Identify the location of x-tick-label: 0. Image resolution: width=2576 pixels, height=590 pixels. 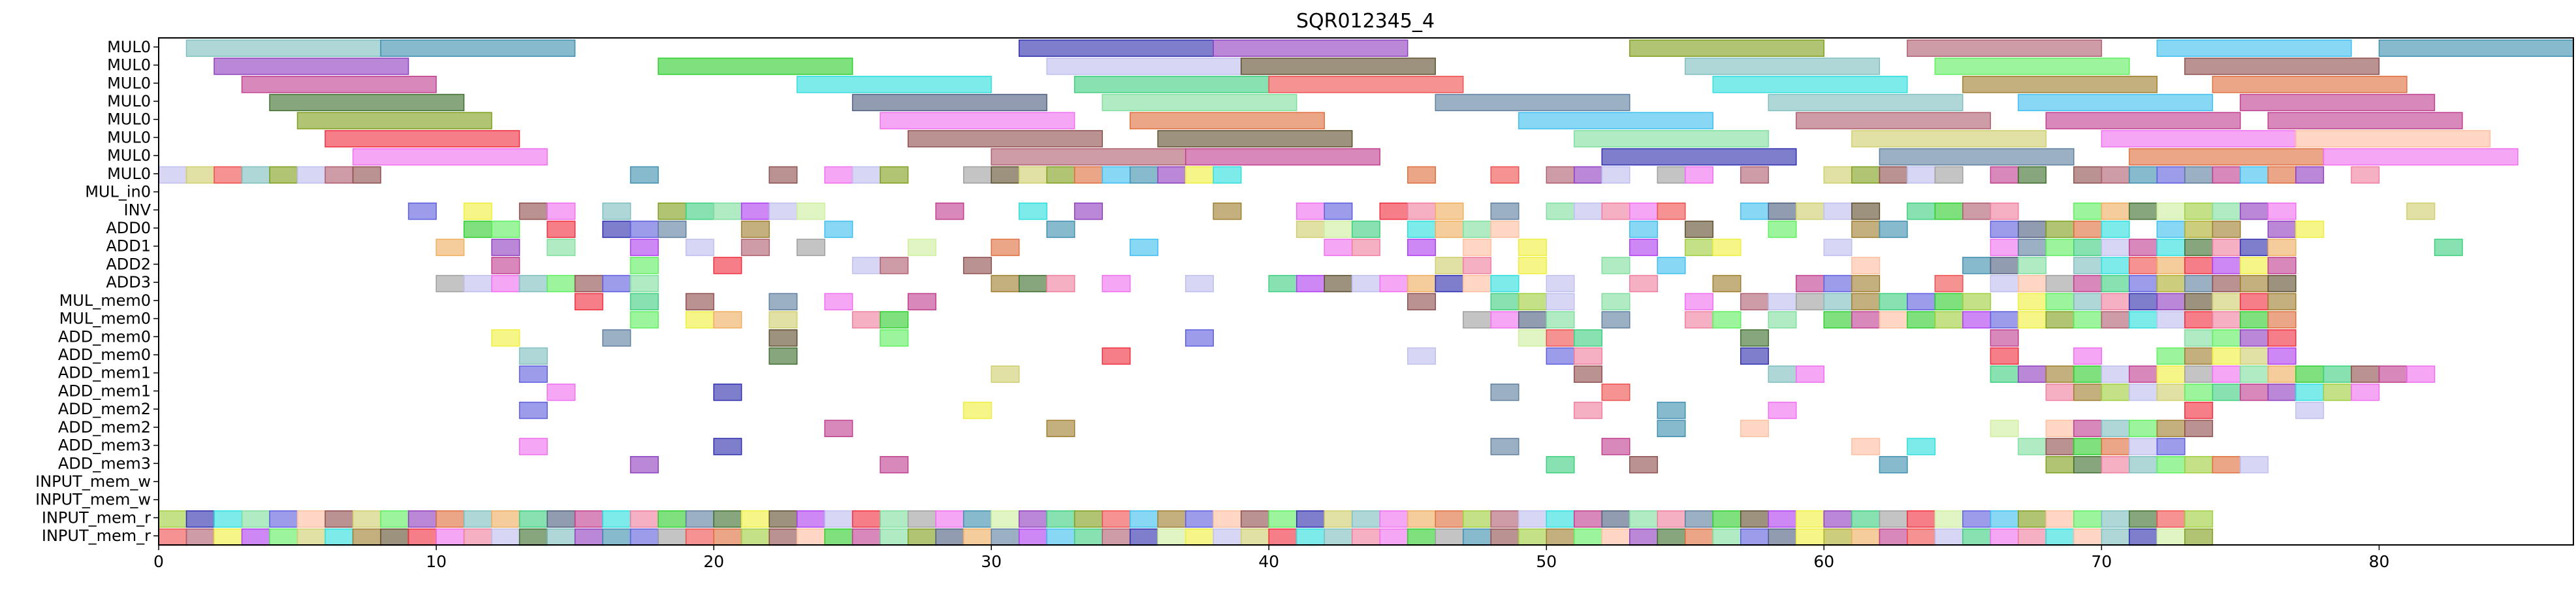
(158, 561).